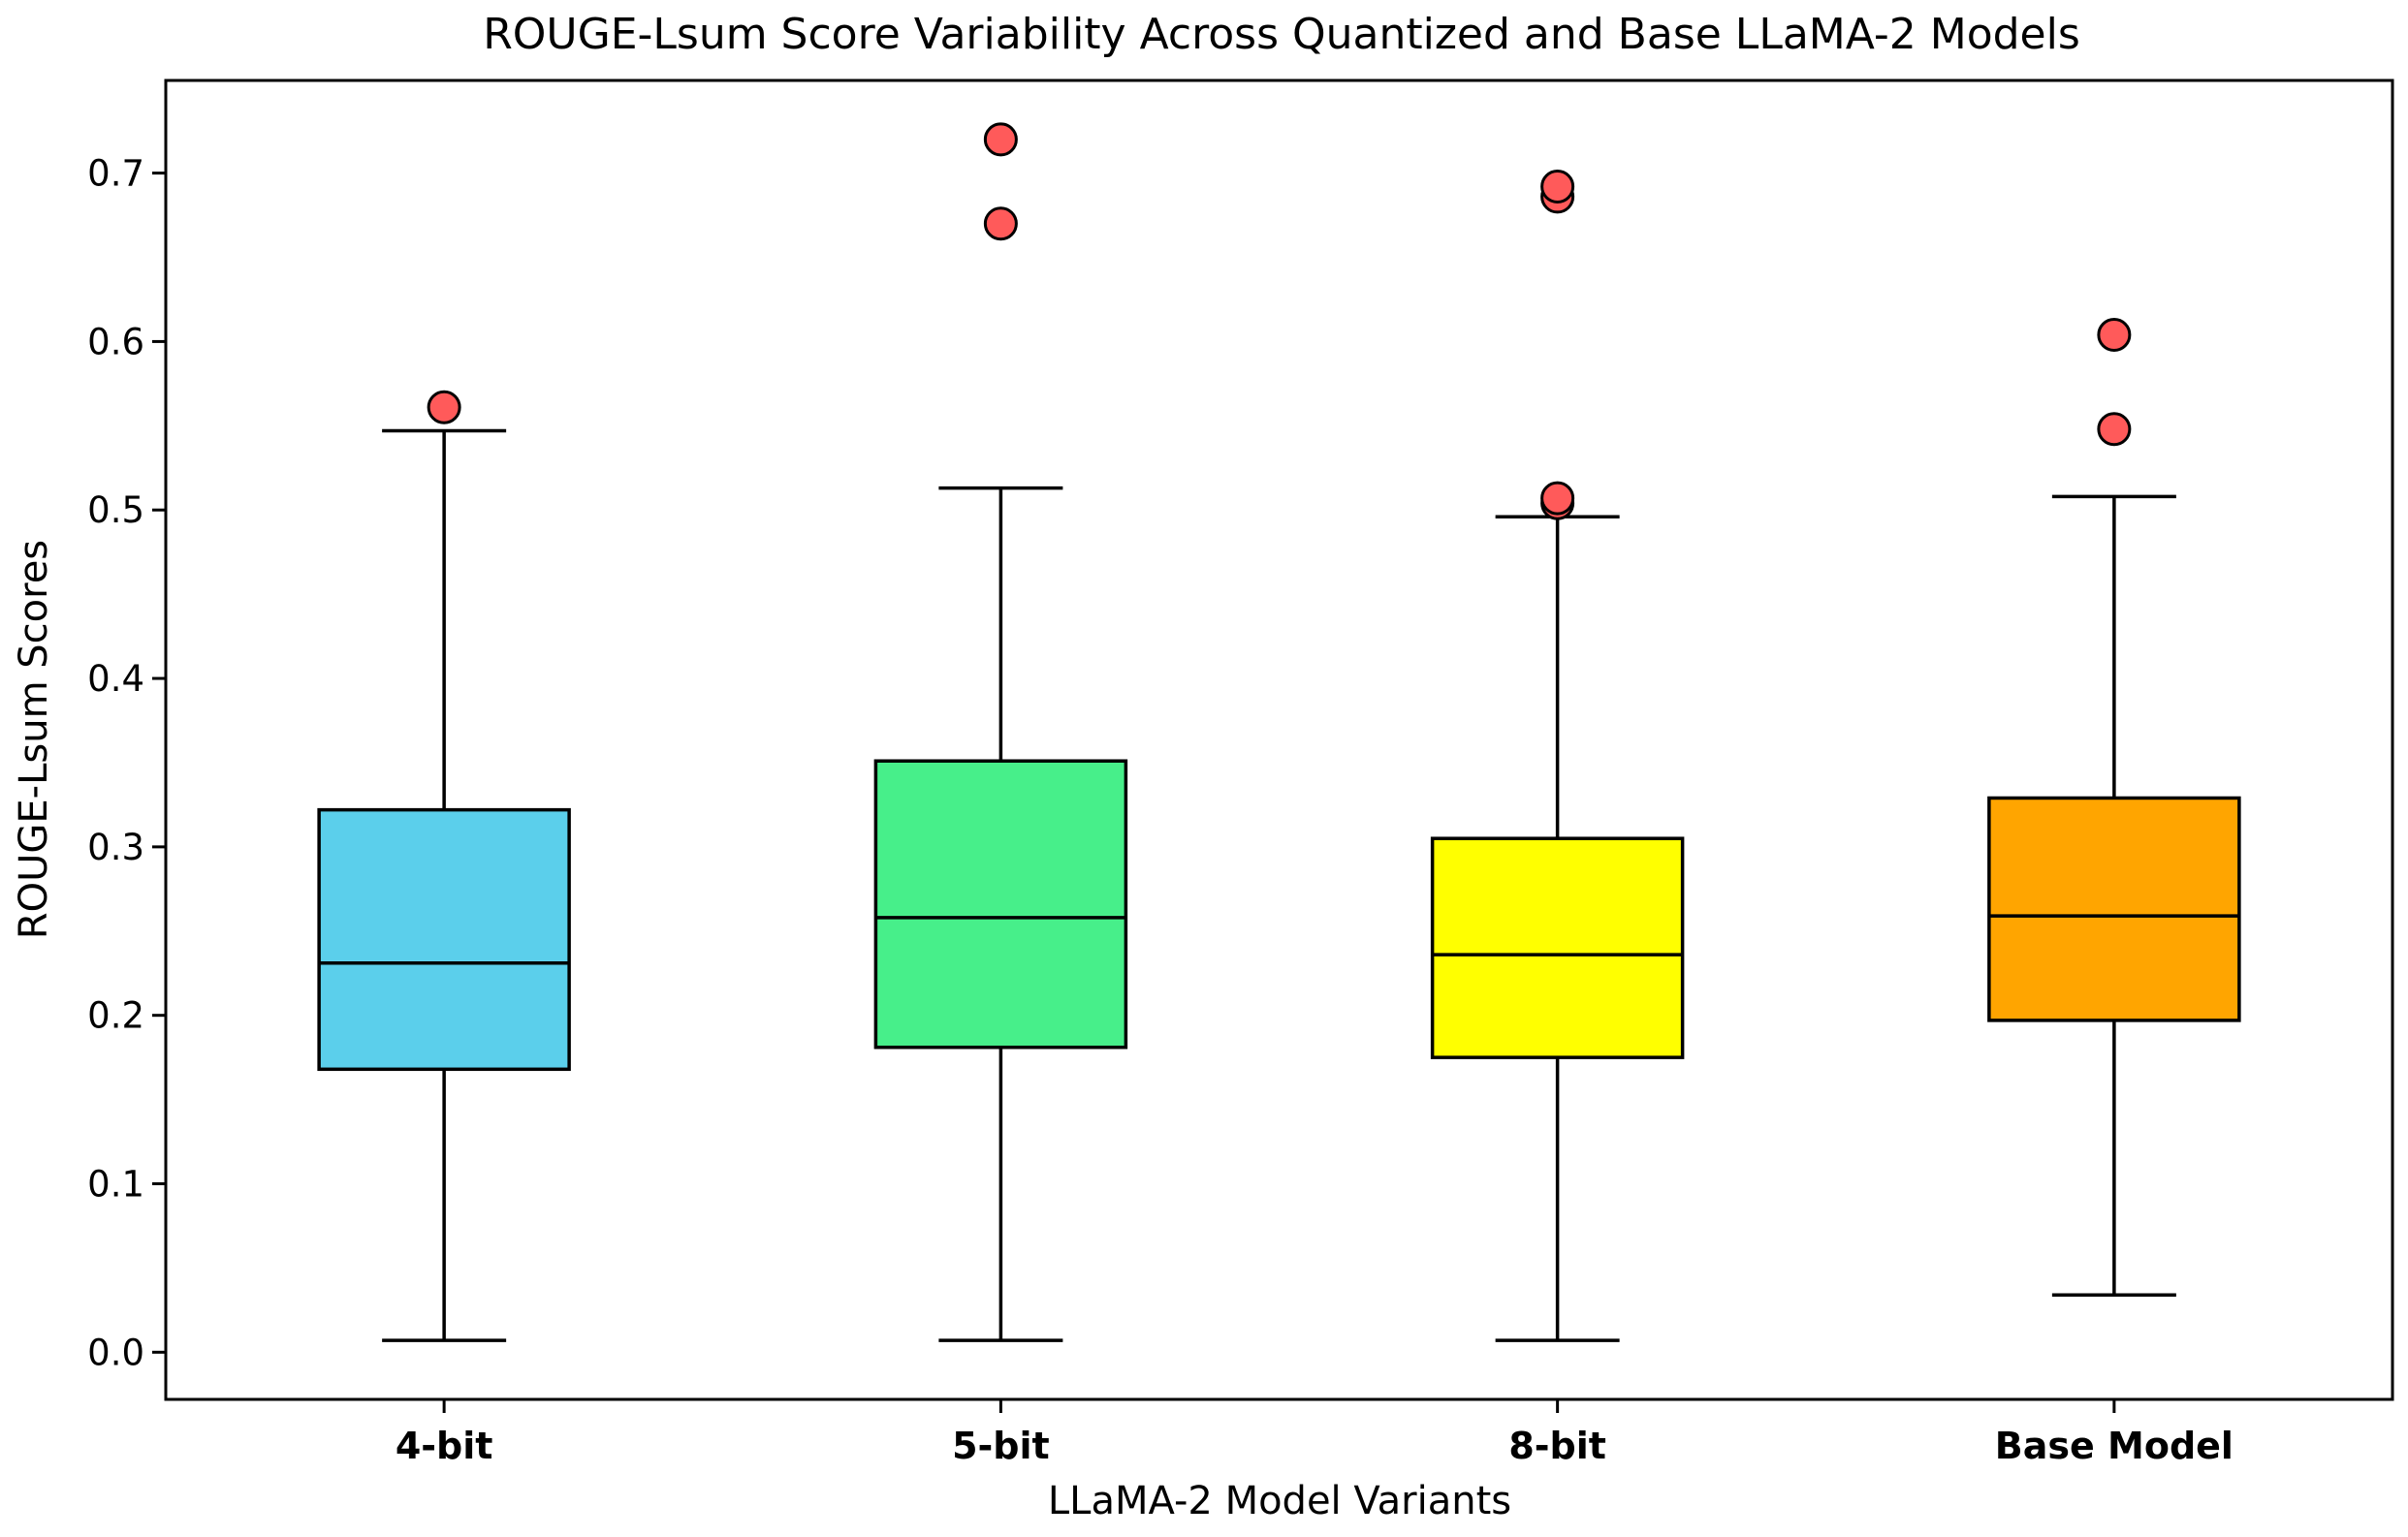 The width and height of the screenshot is (2408, 1537). I want to click on y-tick-label: 0.7, so click(115, 174).